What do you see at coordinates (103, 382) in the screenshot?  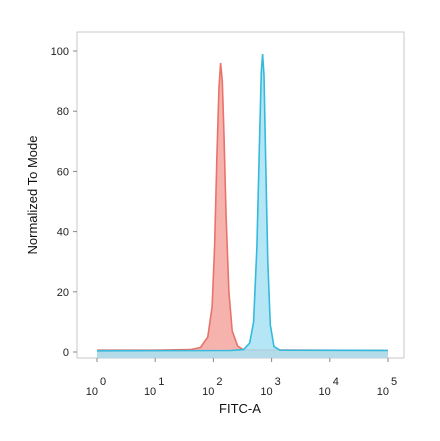 I see `x-tick-exponent: 0` at bounding box center [103, 382].